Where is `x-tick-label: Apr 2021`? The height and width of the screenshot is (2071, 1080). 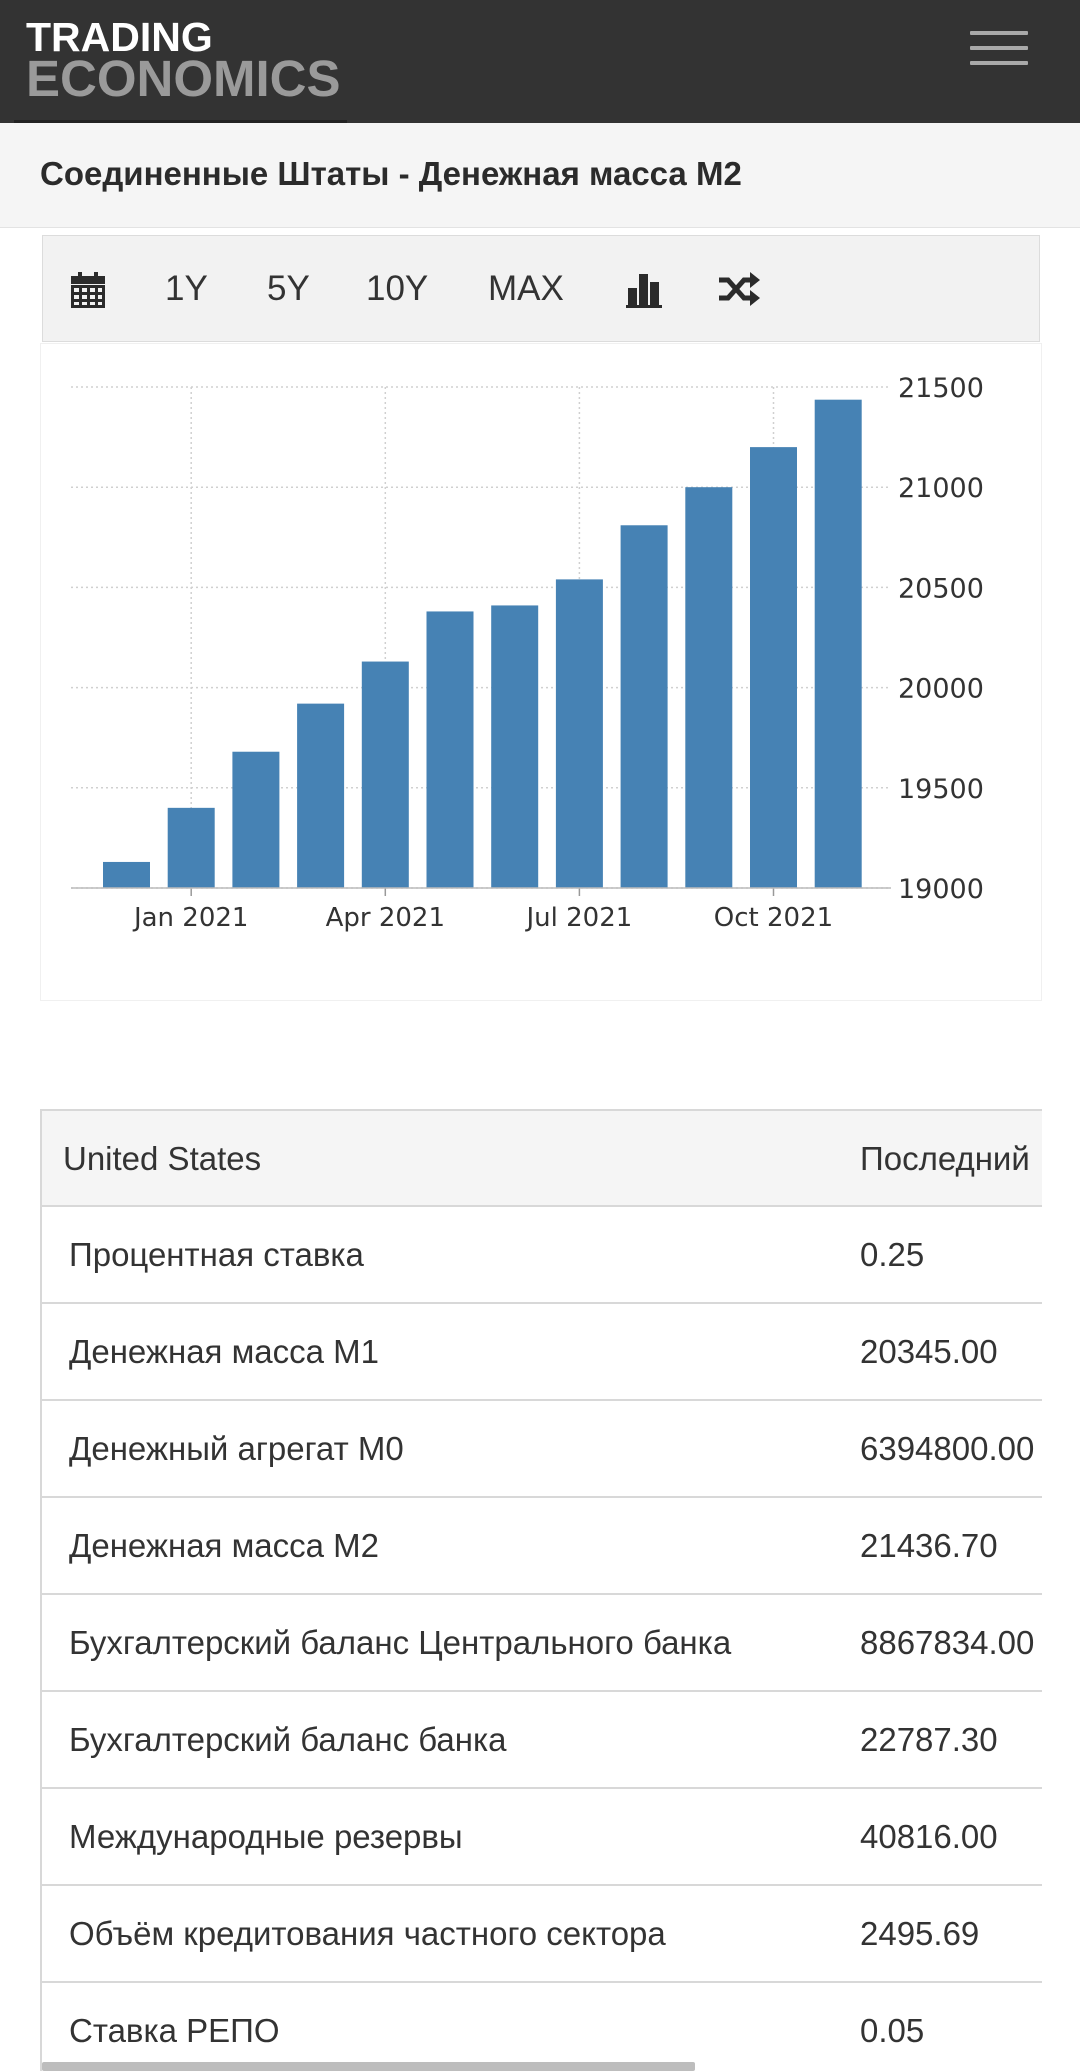 x-tick-label: Apr 2021 is located at coordinates (385, 918).